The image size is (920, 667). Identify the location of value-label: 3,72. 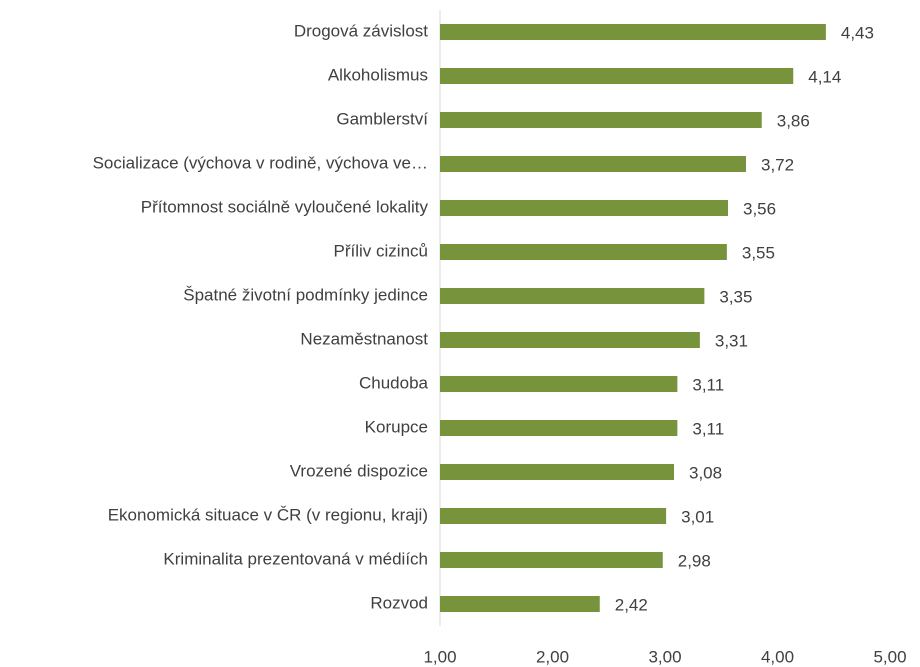
(777, 164).